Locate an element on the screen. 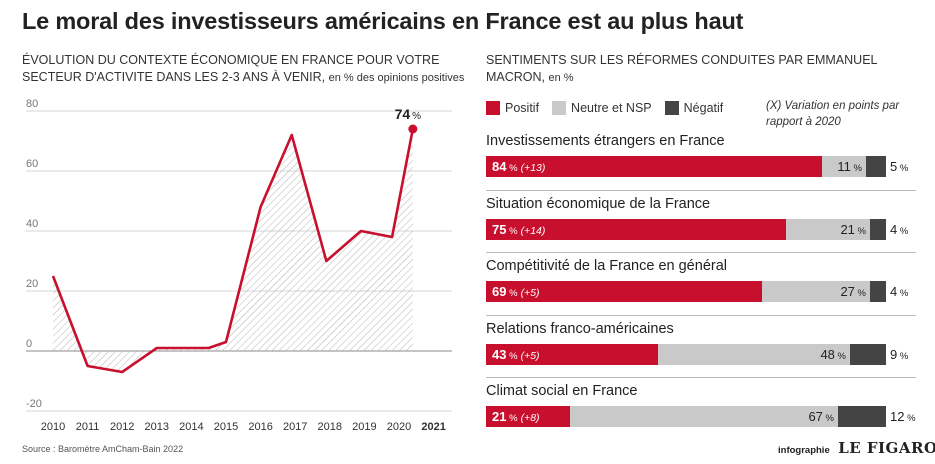 The width and height of the screenshot is (935, 464). x-tick-label: 2020 is located at coordinates (399, 427).